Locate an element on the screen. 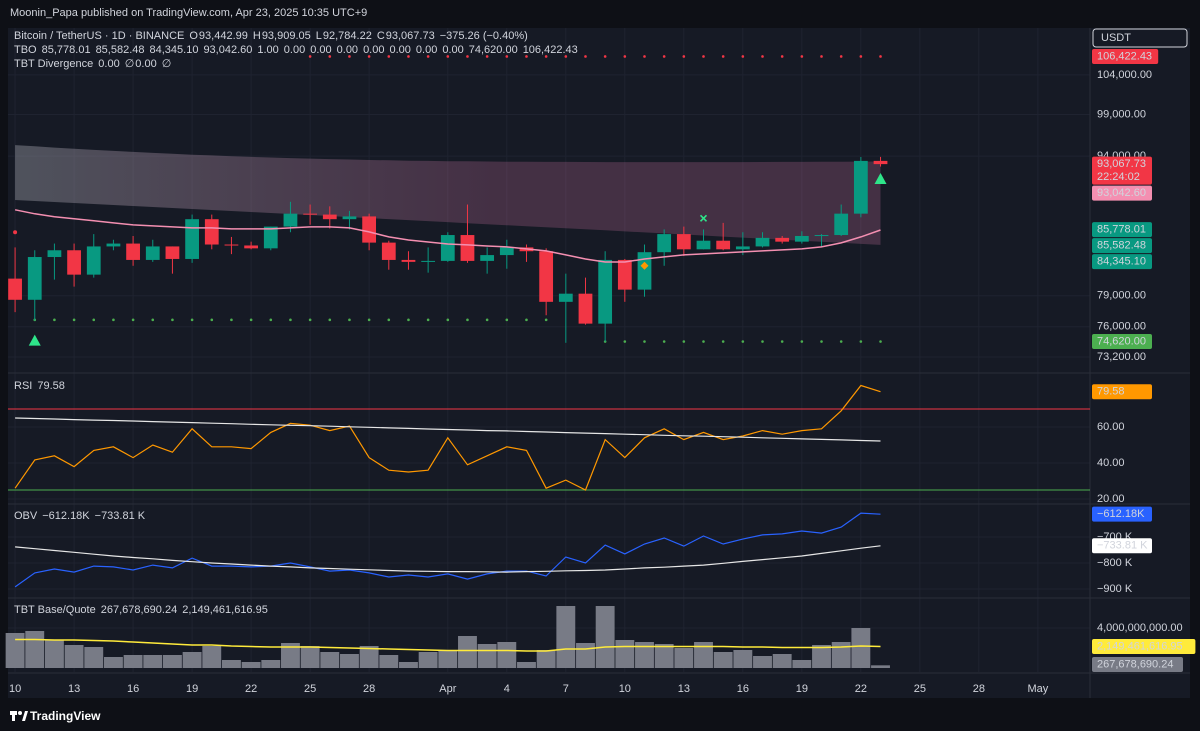 The image size is (1200, 731). x-tick-label: Apr is located at coordinates (447, 689).